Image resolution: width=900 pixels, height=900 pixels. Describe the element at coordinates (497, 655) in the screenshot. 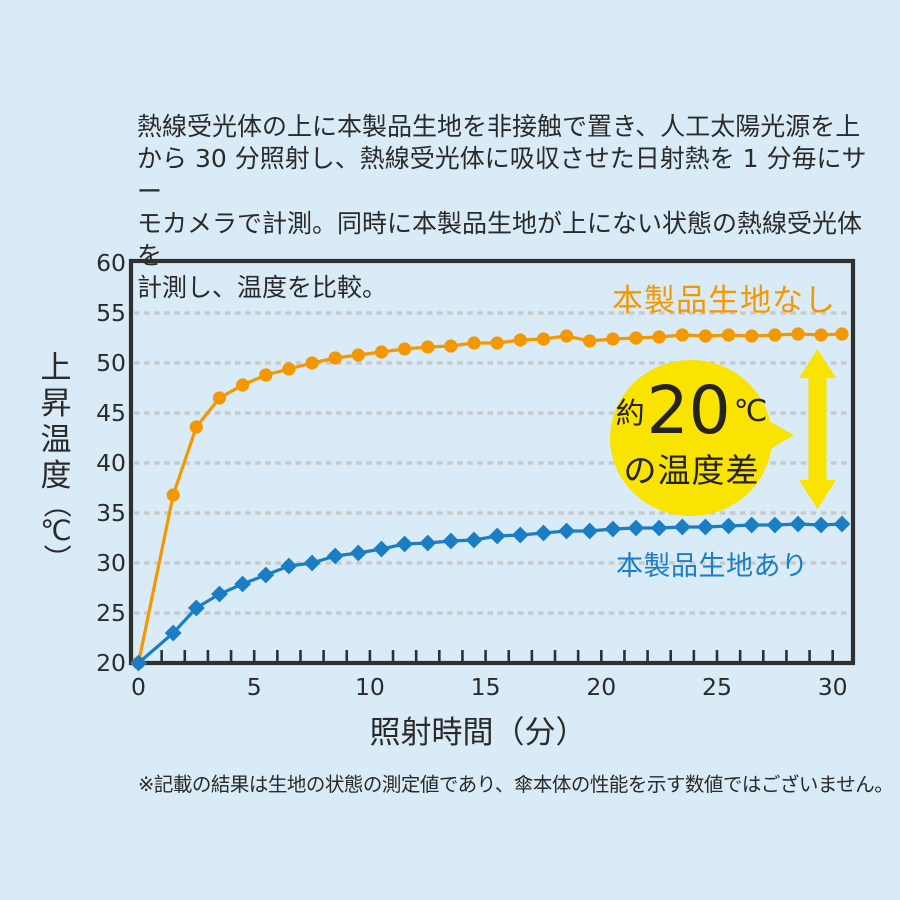

I see `x-axis-ticks` at that location.